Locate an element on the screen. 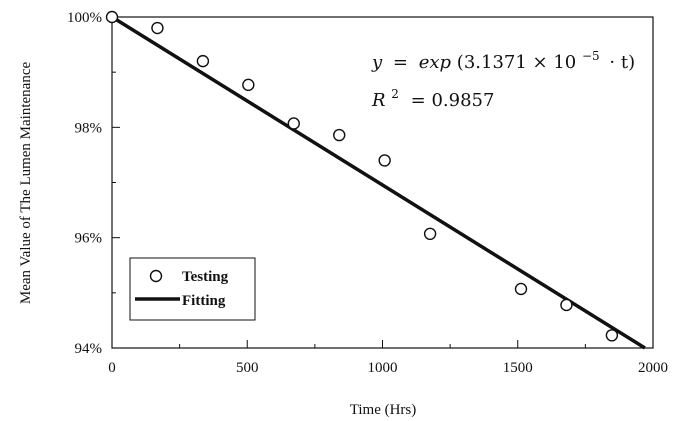 Image resolution: width=688 pixels, height=421 pixels. x-tick-label: 1500 is located at coordinates (518, 368).